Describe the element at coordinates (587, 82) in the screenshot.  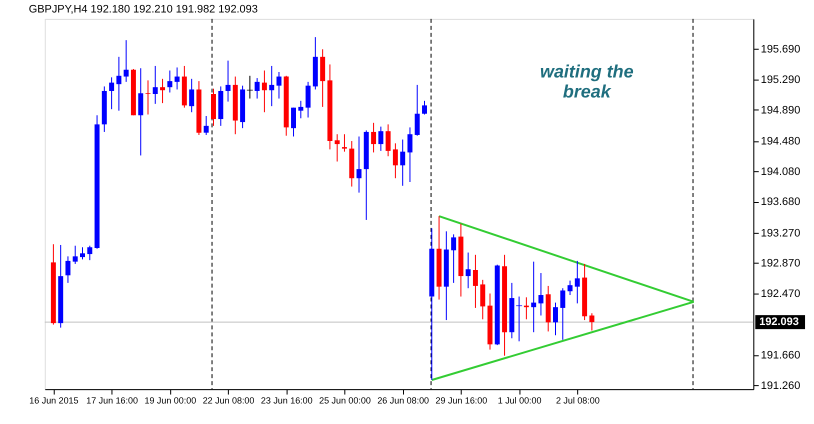
I see `annotation: waiting the break` at that location.